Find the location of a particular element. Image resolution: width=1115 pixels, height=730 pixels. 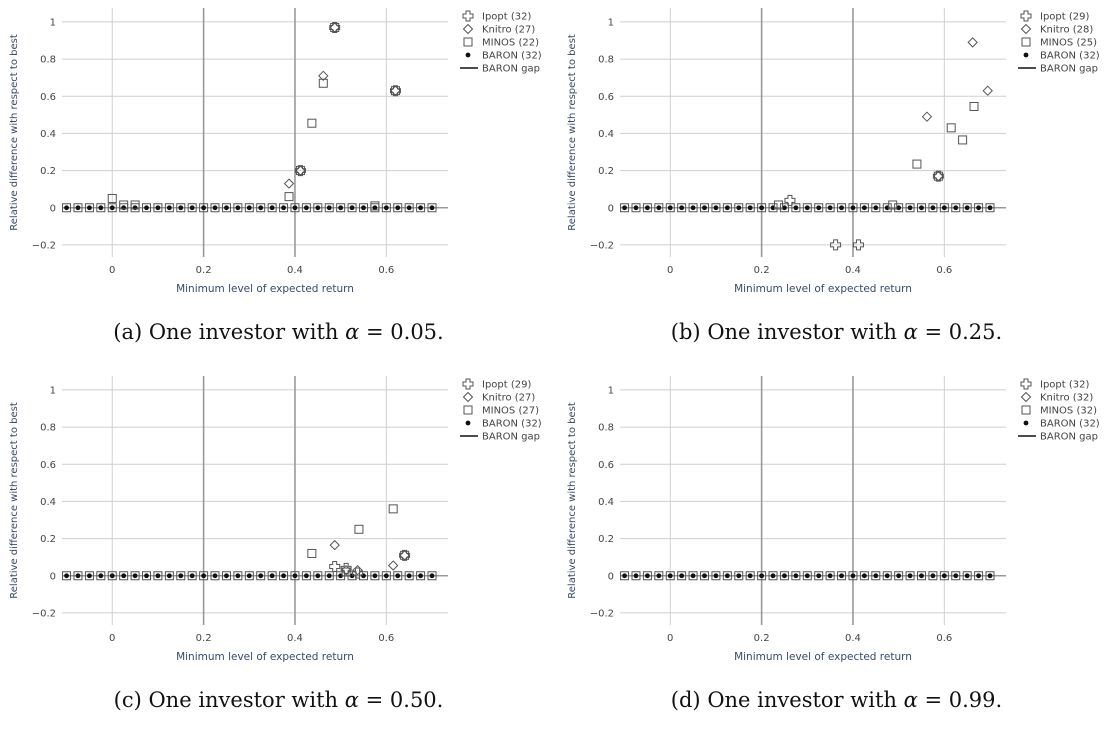

caption-value: = 0.99. is located at coordinates (963, 700).